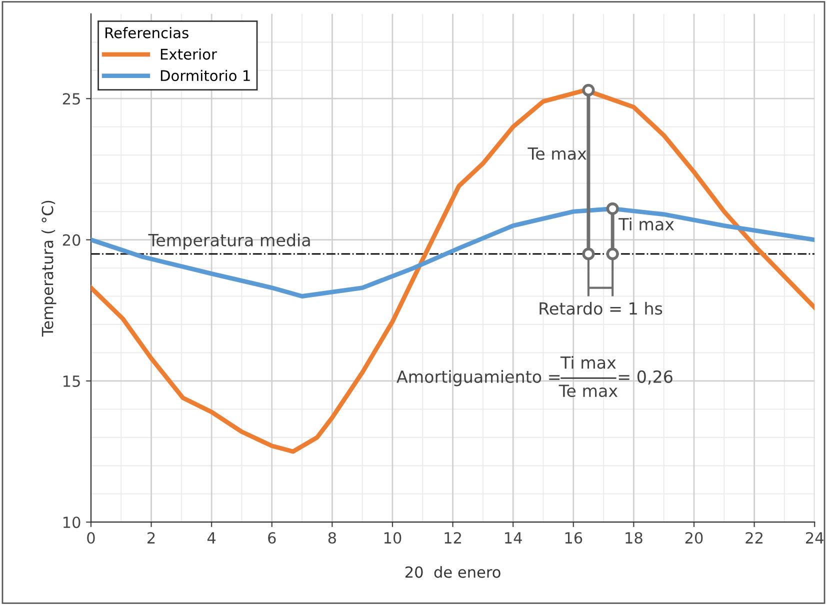  I want to click on x-tick-label: 20, so click(694, 538).